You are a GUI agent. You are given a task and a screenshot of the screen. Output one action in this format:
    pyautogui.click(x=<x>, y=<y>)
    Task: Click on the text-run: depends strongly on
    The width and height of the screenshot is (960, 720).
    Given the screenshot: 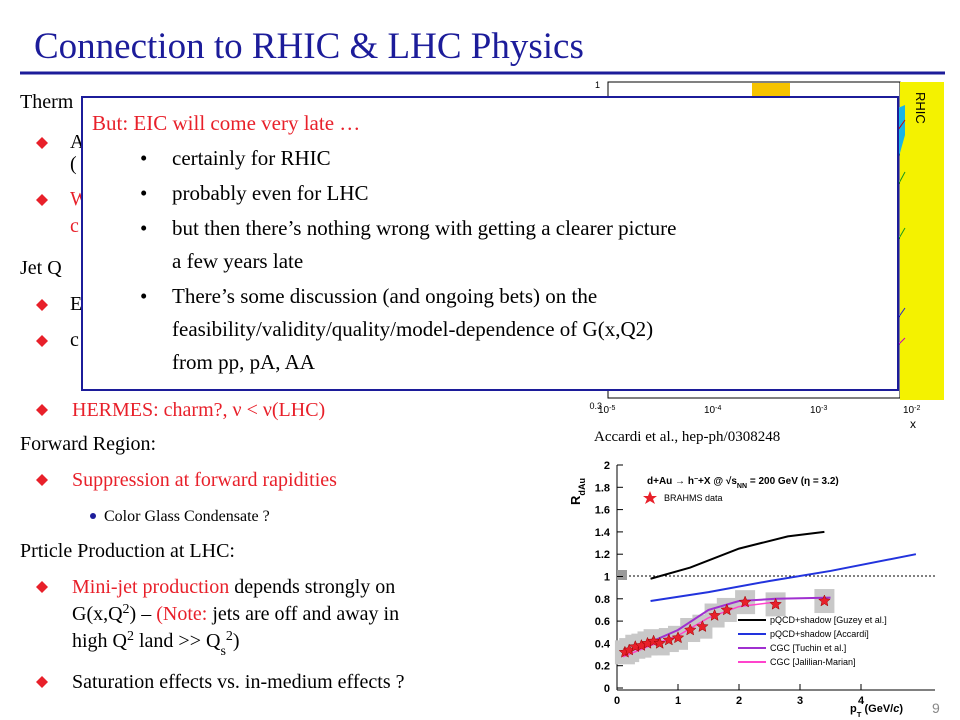 What is the action you would take?
    pyautogui.click(x=312, y=587)
    